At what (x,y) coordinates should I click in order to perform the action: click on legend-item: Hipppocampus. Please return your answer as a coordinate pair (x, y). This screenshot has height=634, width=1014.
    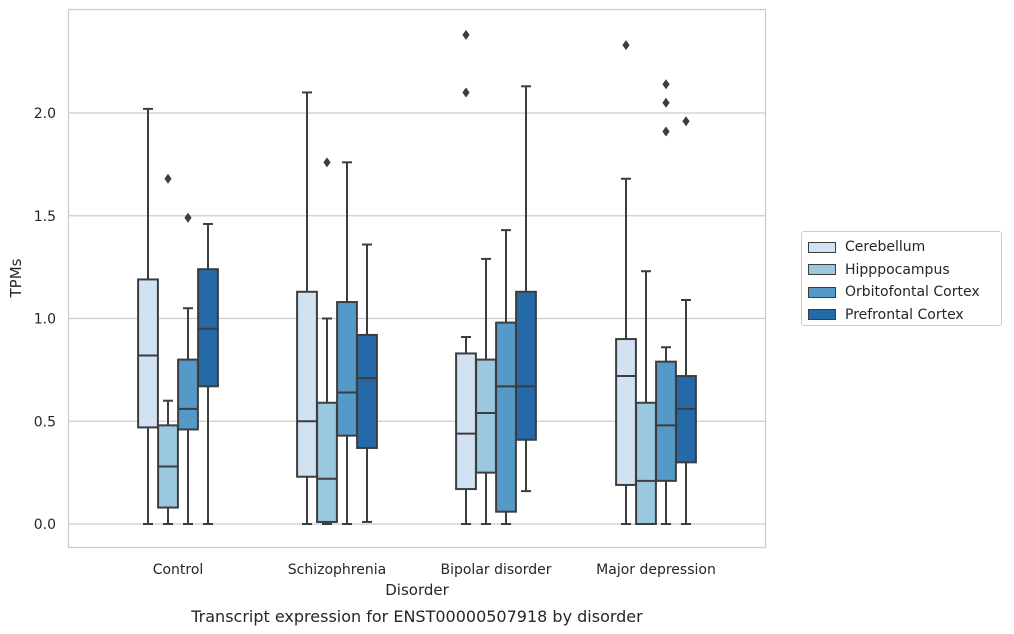
    Looking at the image, I should click on (904, 270).